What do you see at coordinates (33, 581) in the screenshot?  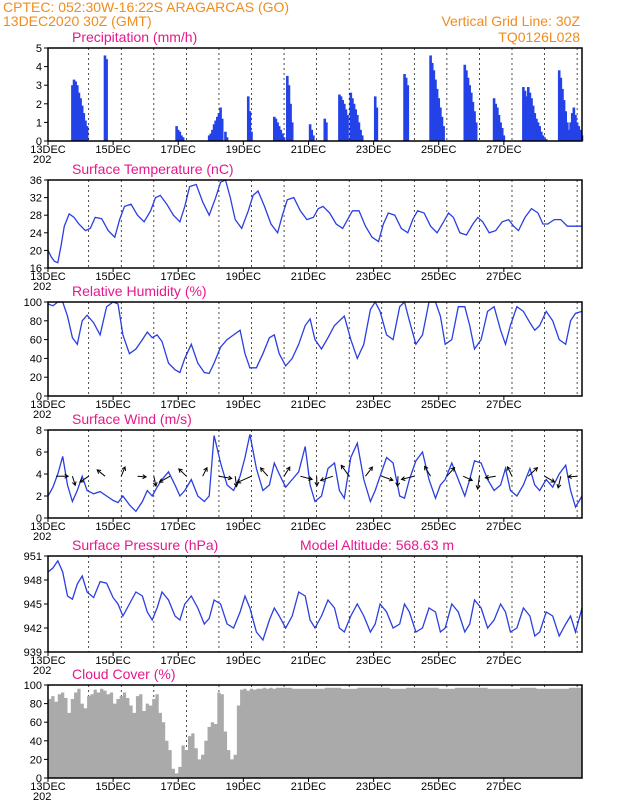 I see `y-tick-label: 948` at bounding box center [33, 581].